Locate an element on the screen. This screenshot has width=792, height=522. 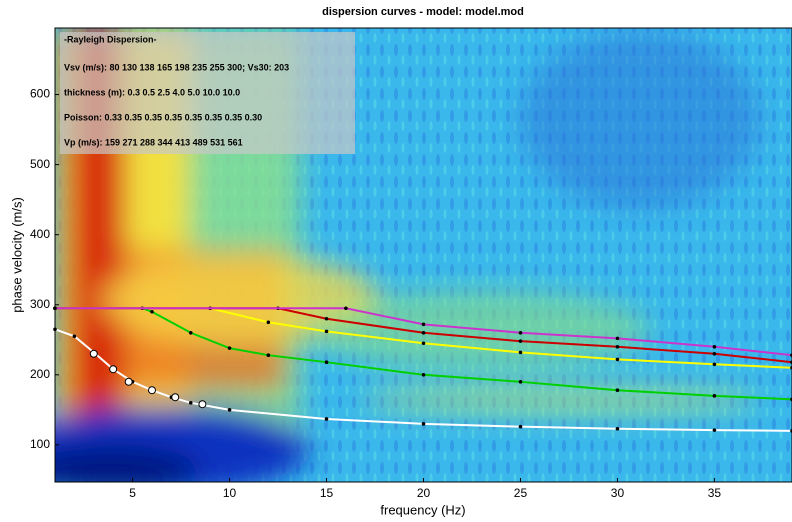
x-axis-label: frequency (Hz) is located at coordinates (422, 509).